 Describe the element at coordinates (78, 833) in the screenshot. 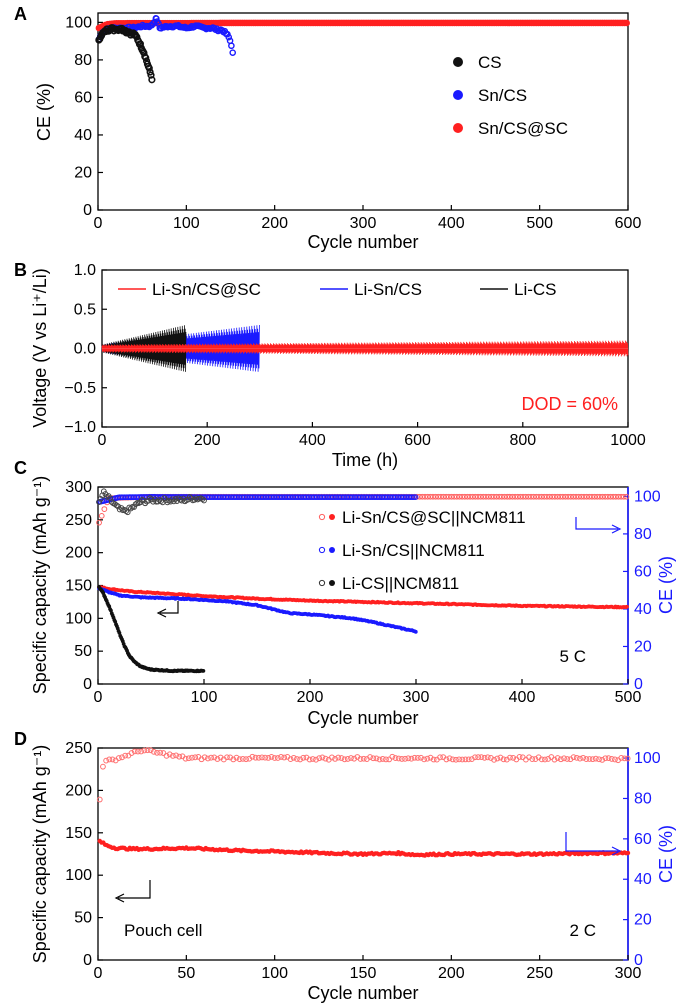

I see `y-tick-label: 150` at that location.